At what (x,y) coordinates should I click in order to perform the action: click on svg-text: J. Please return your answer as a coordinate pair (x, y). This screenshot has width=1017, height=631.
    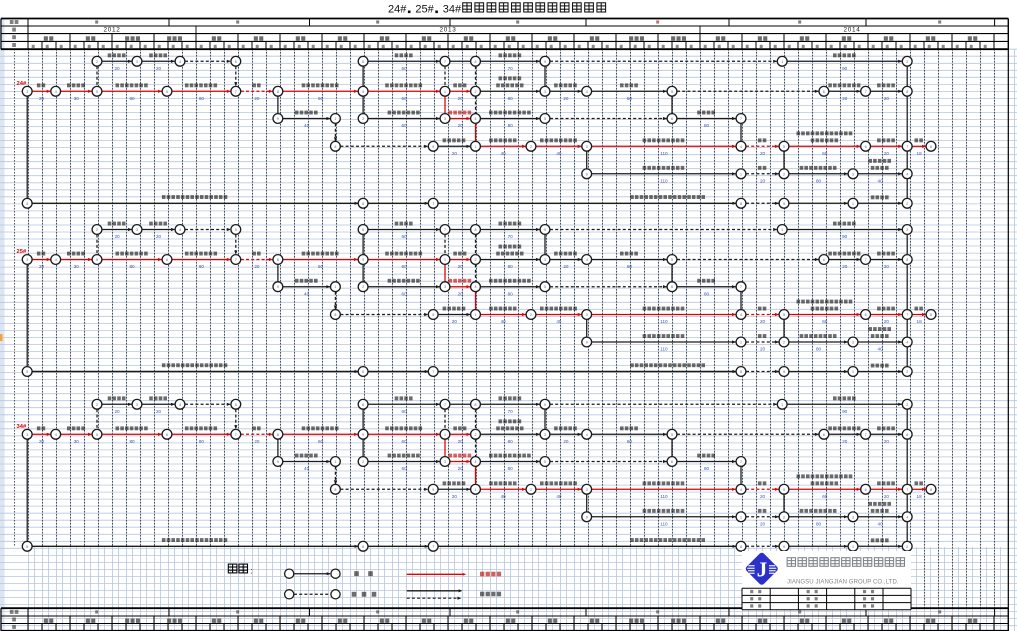
    Looking at the image, I should click on (762, 570).